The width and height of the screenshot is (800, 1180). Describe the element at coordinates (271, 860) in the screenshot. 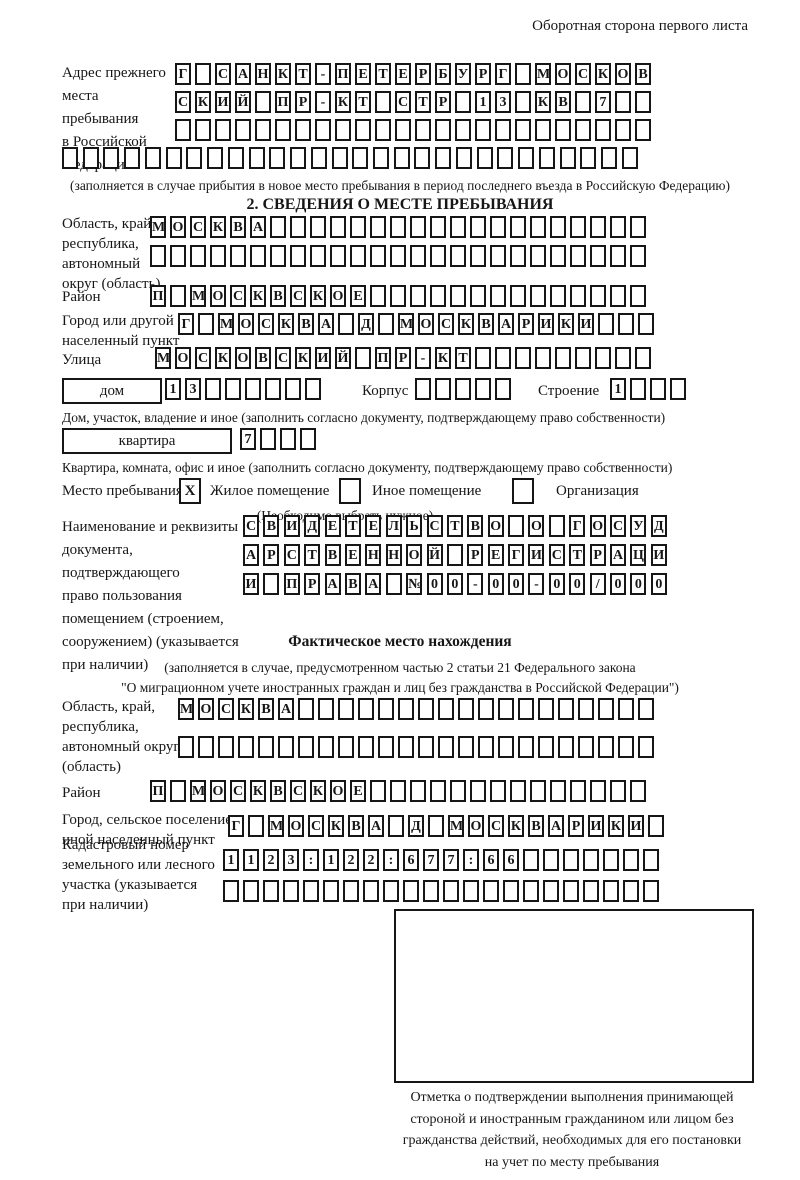

I see `char-cell: 2` at that location.